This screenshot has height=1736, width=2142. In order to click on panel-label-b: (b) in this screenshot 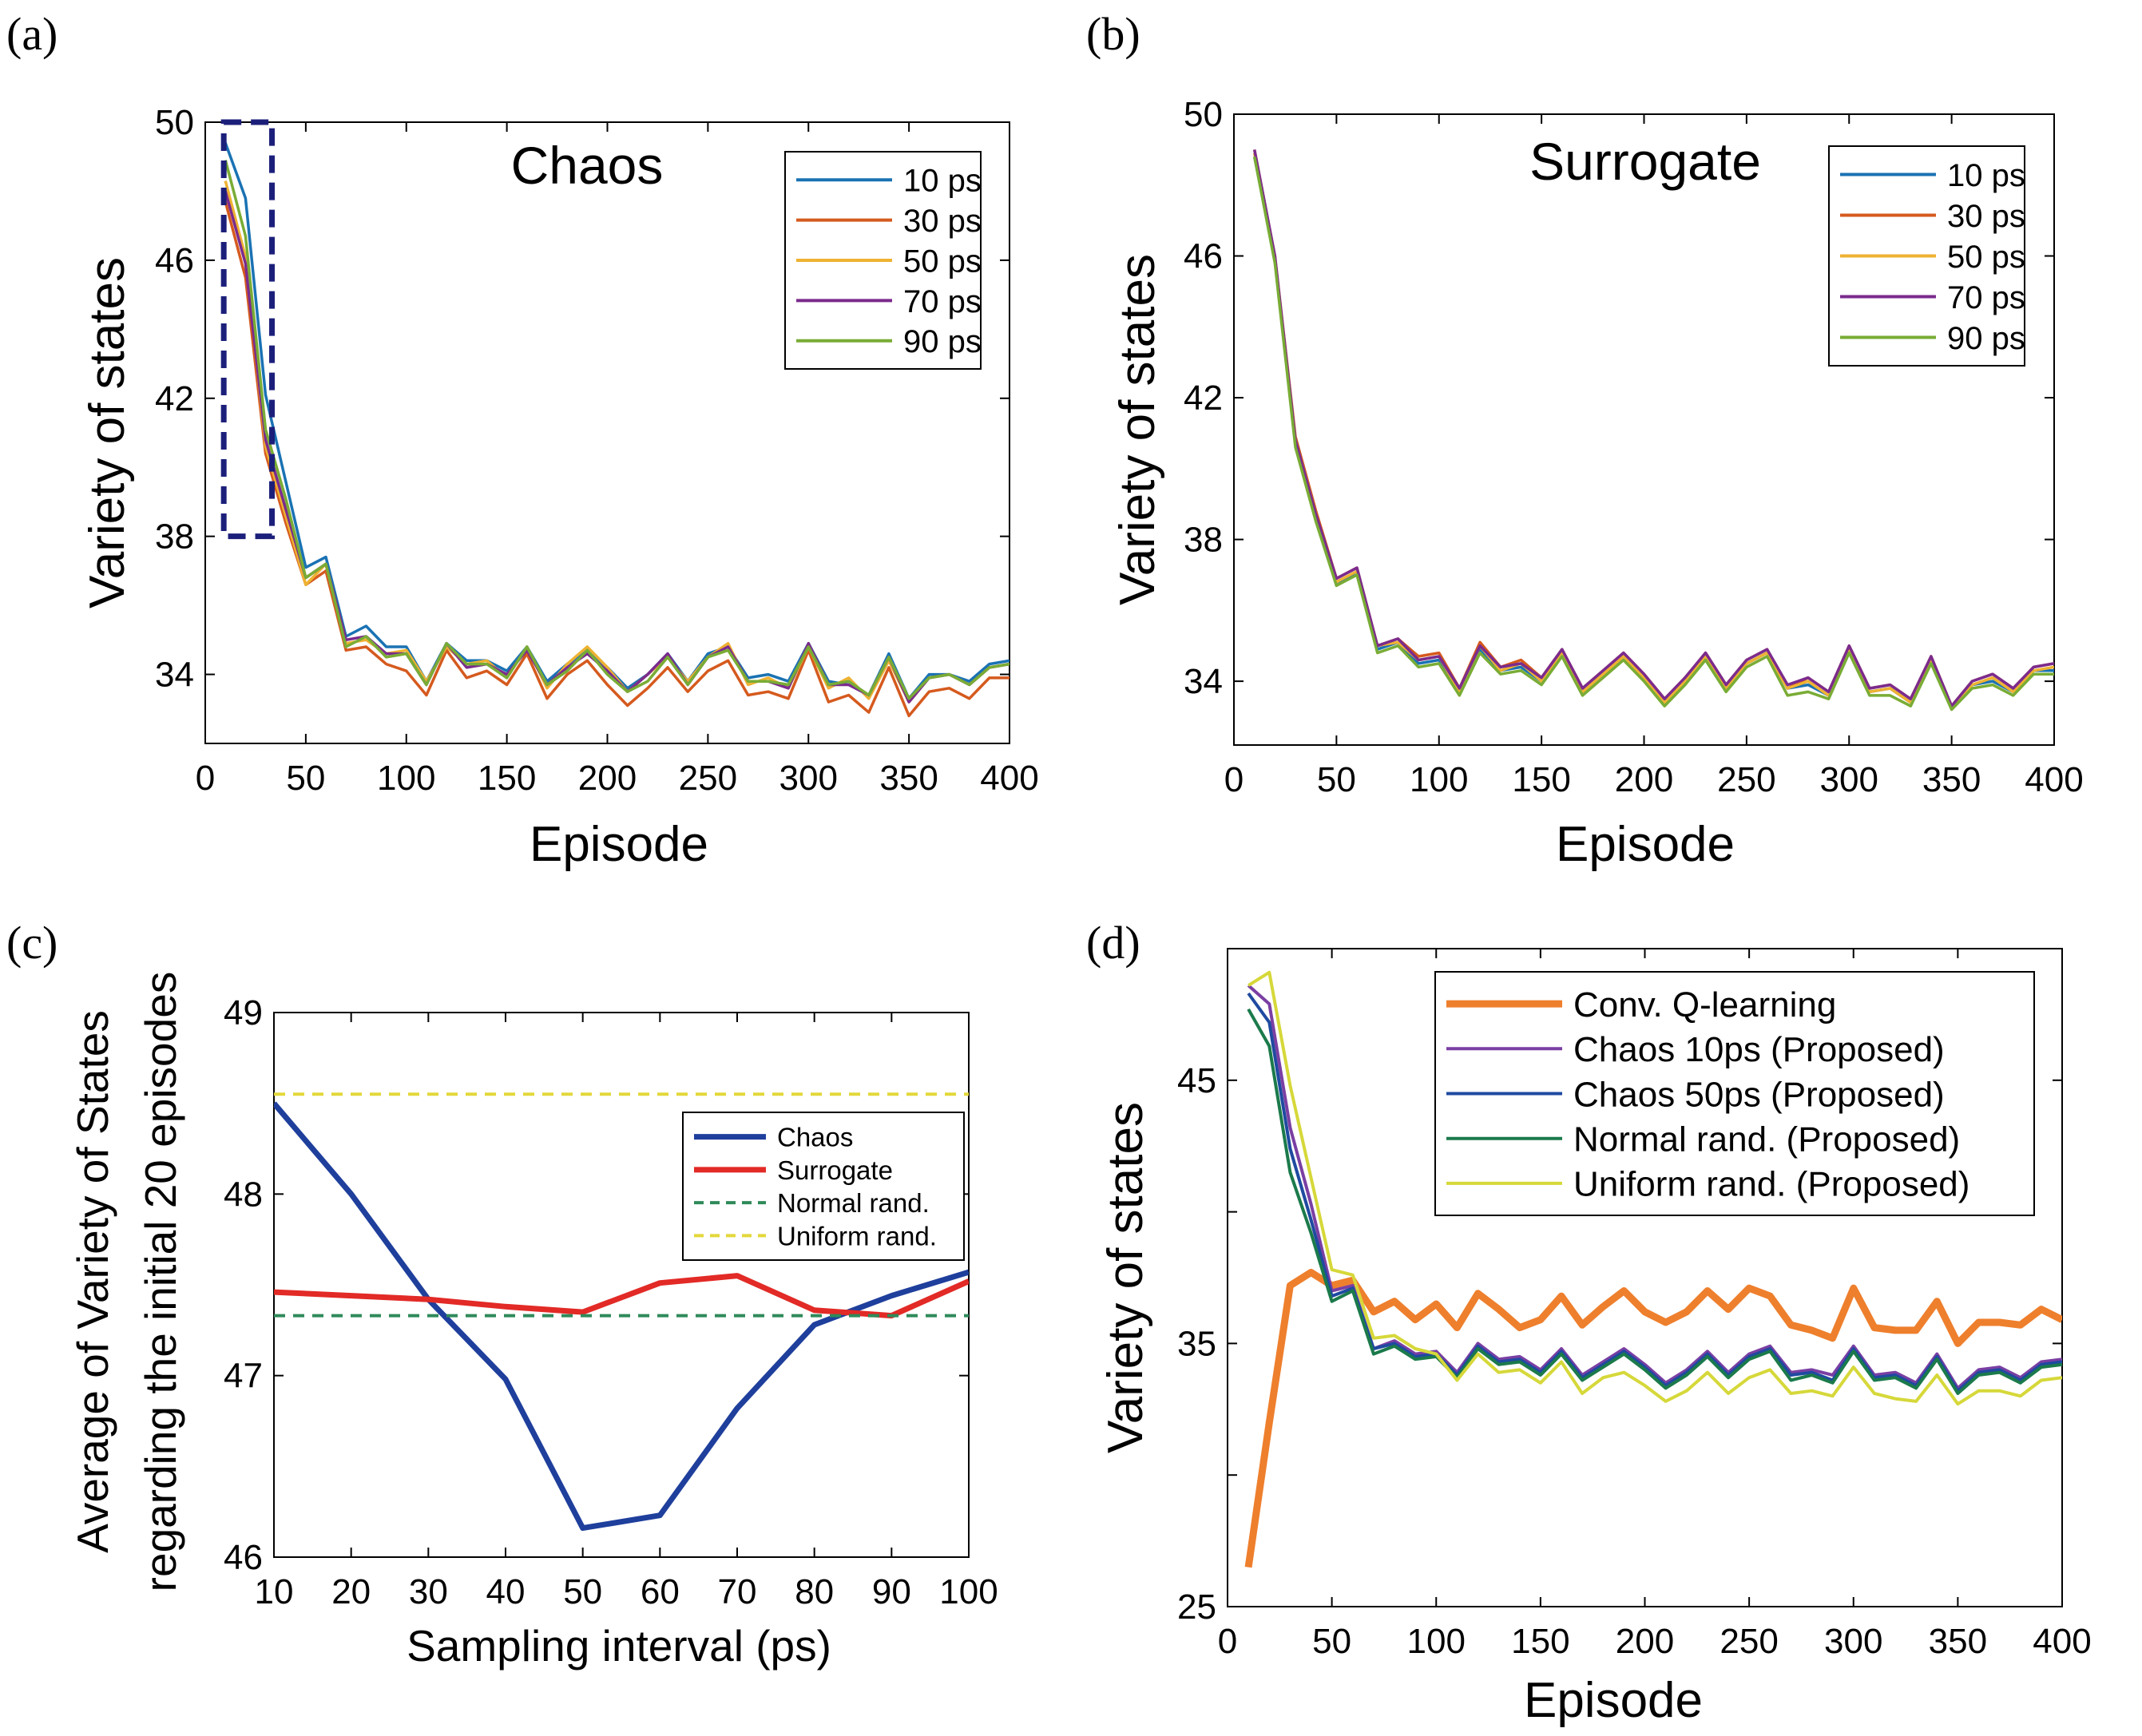, I will do `click(1113, 34)`.